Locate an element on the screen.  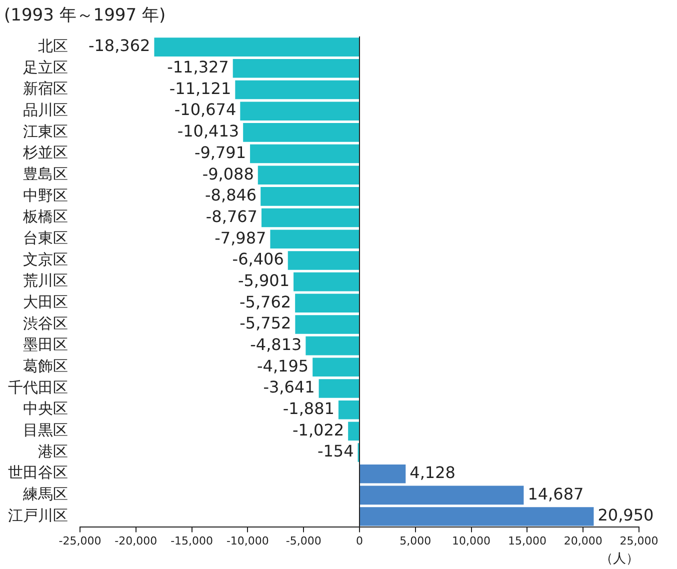
y-tick-label: 足立区 is located at coordinates (45, 67).